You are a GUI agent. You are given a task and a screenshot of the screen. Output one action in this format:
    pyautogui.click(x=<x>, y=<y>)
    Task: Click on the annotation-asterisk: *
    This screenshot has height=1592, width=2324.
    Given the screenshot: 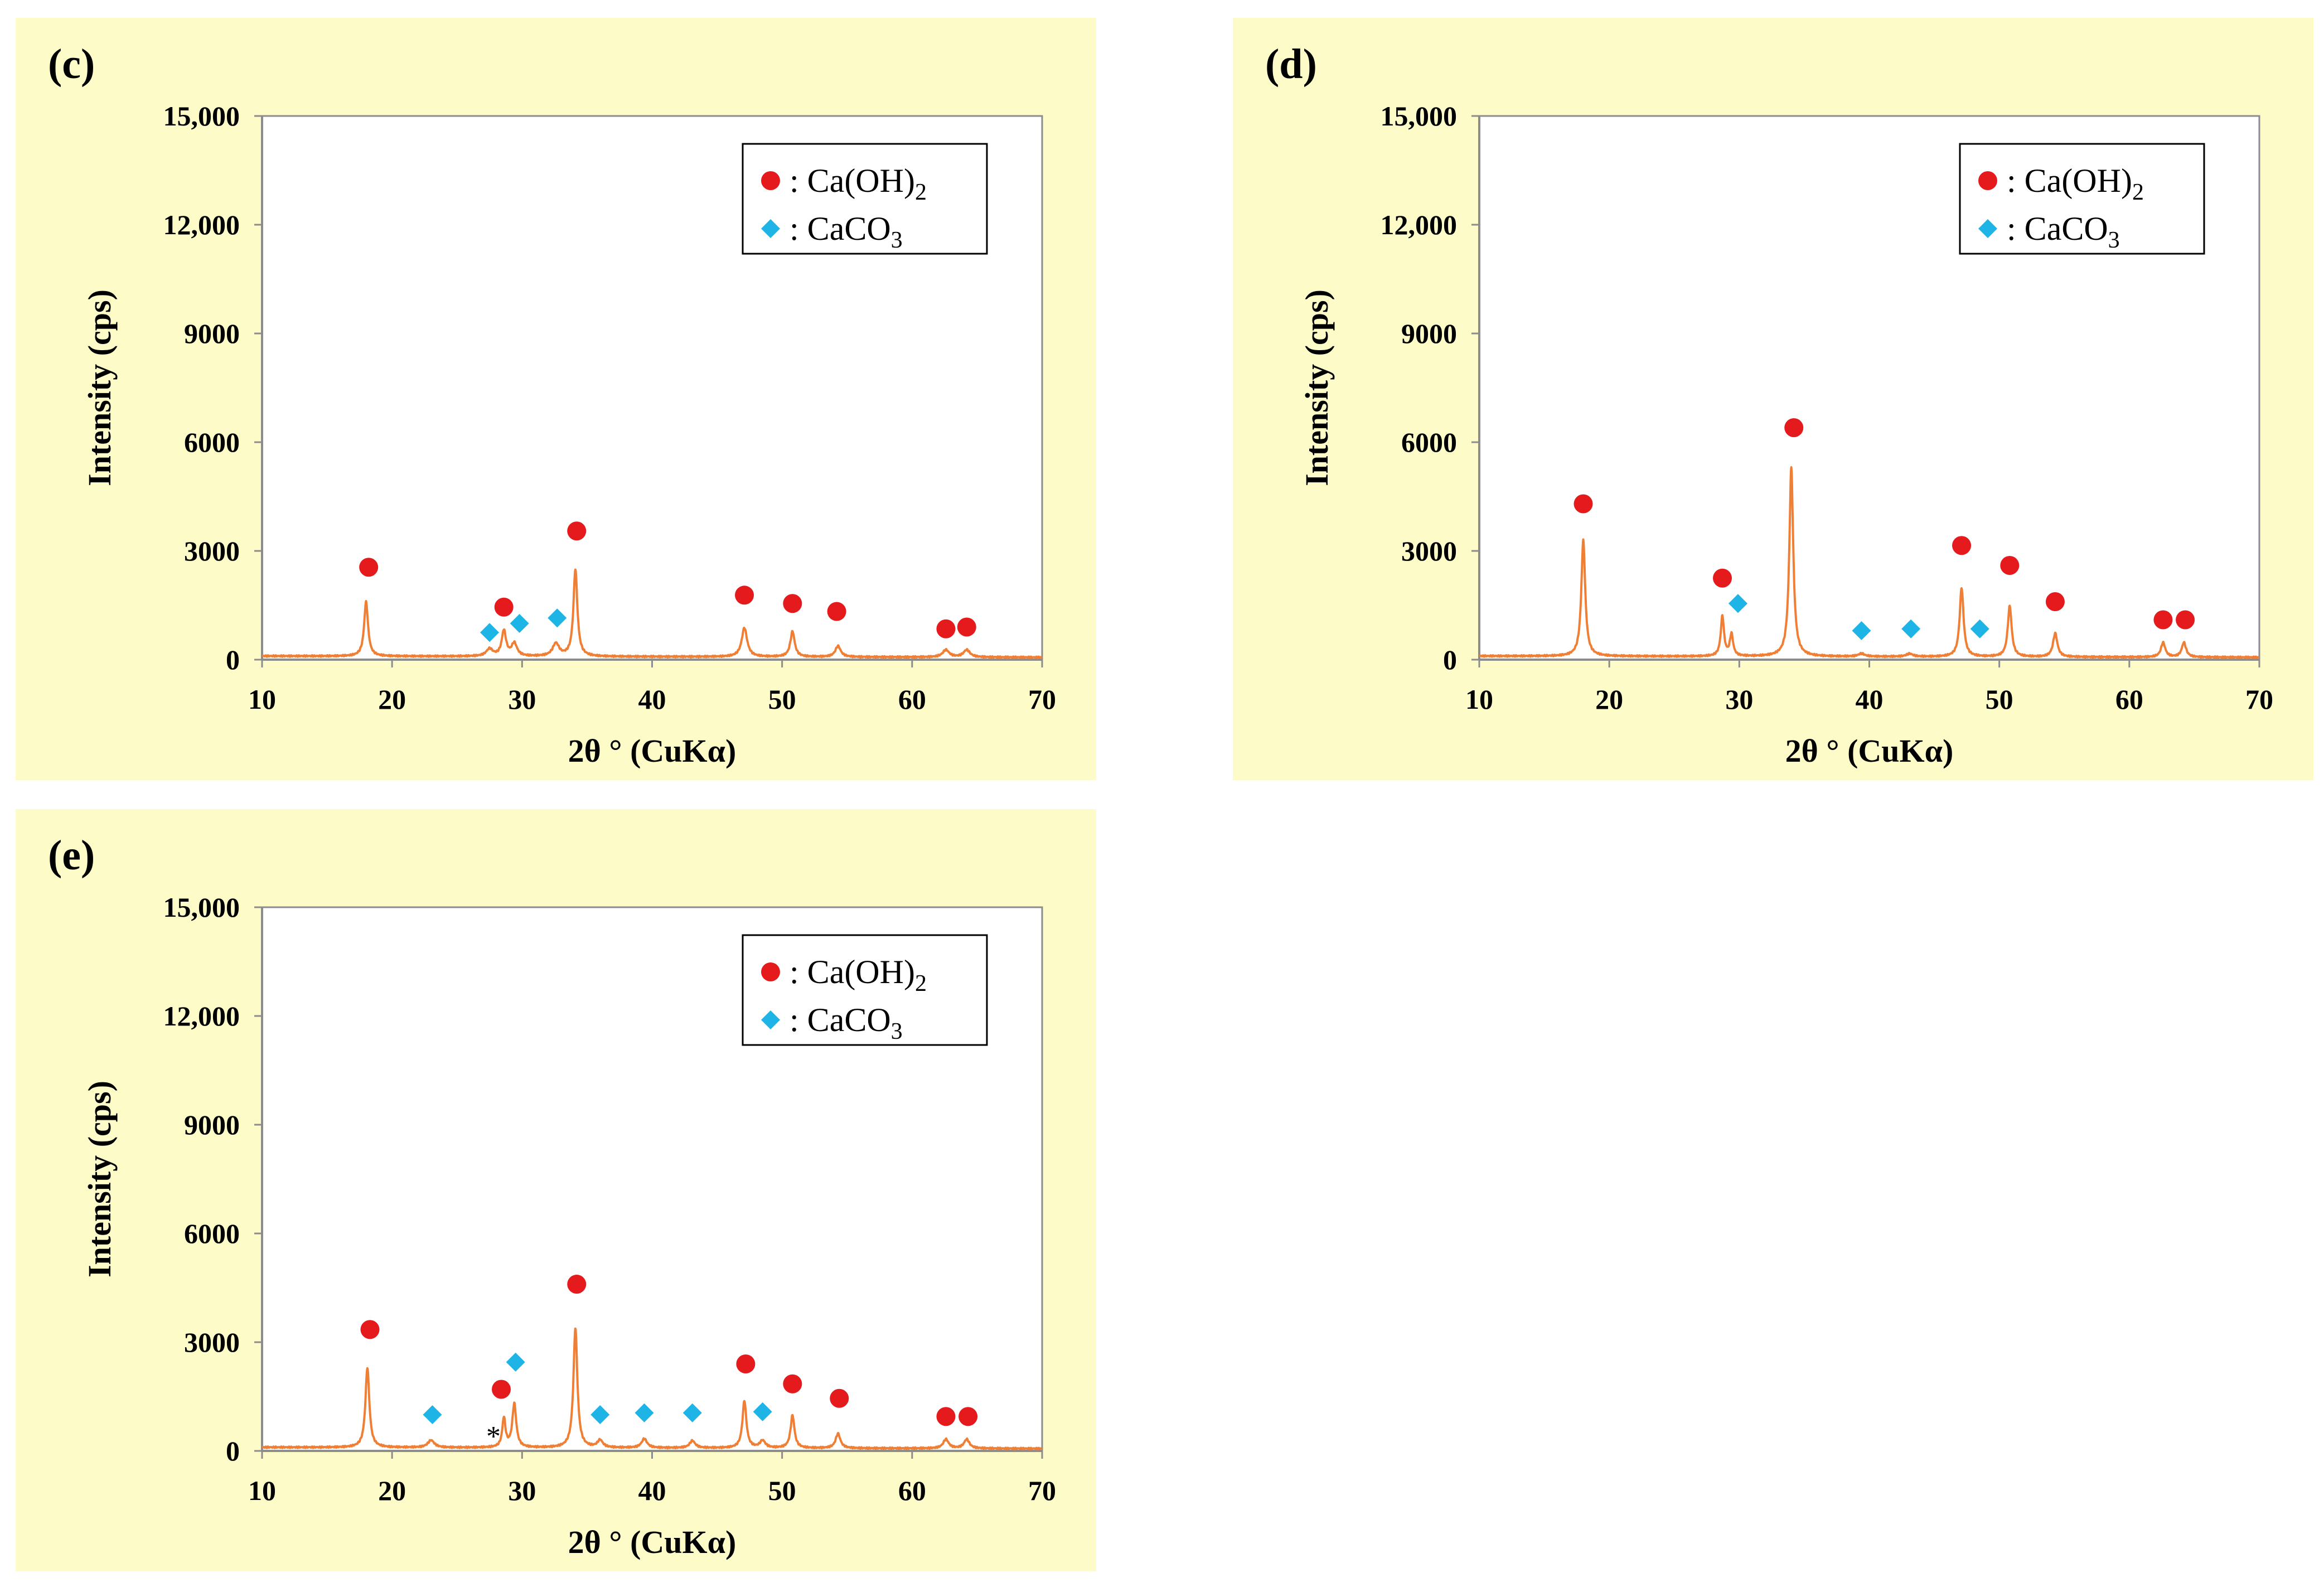 What is the action you would take?
    pyautogui.click(x=494, y=1437)
    